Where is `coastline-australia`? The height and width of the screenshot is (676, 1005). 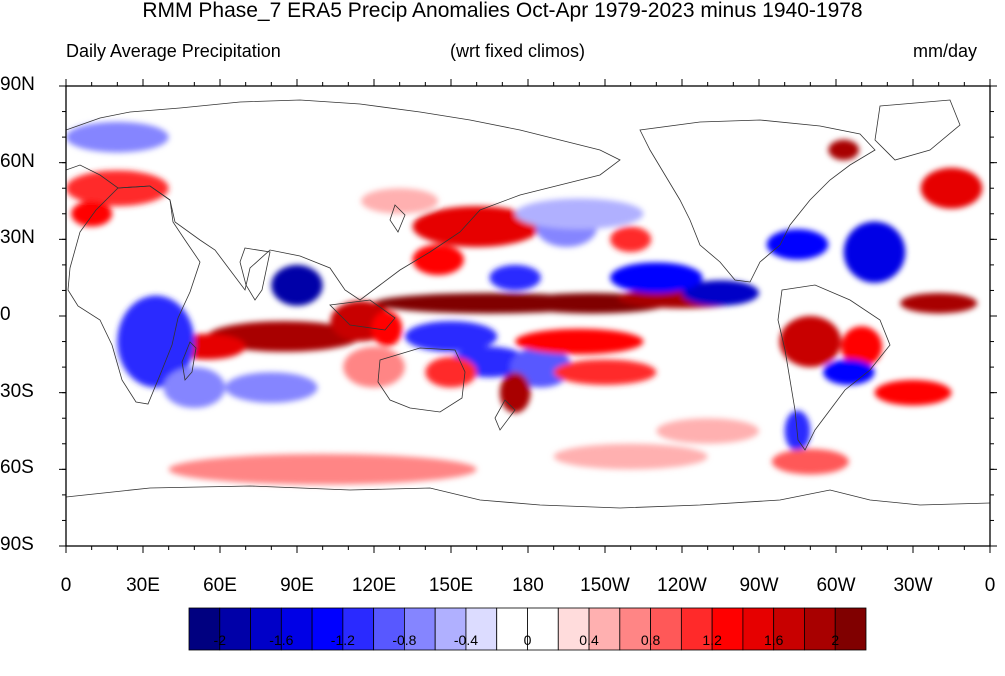
coastline-australia is located at coordinates (421, 380).